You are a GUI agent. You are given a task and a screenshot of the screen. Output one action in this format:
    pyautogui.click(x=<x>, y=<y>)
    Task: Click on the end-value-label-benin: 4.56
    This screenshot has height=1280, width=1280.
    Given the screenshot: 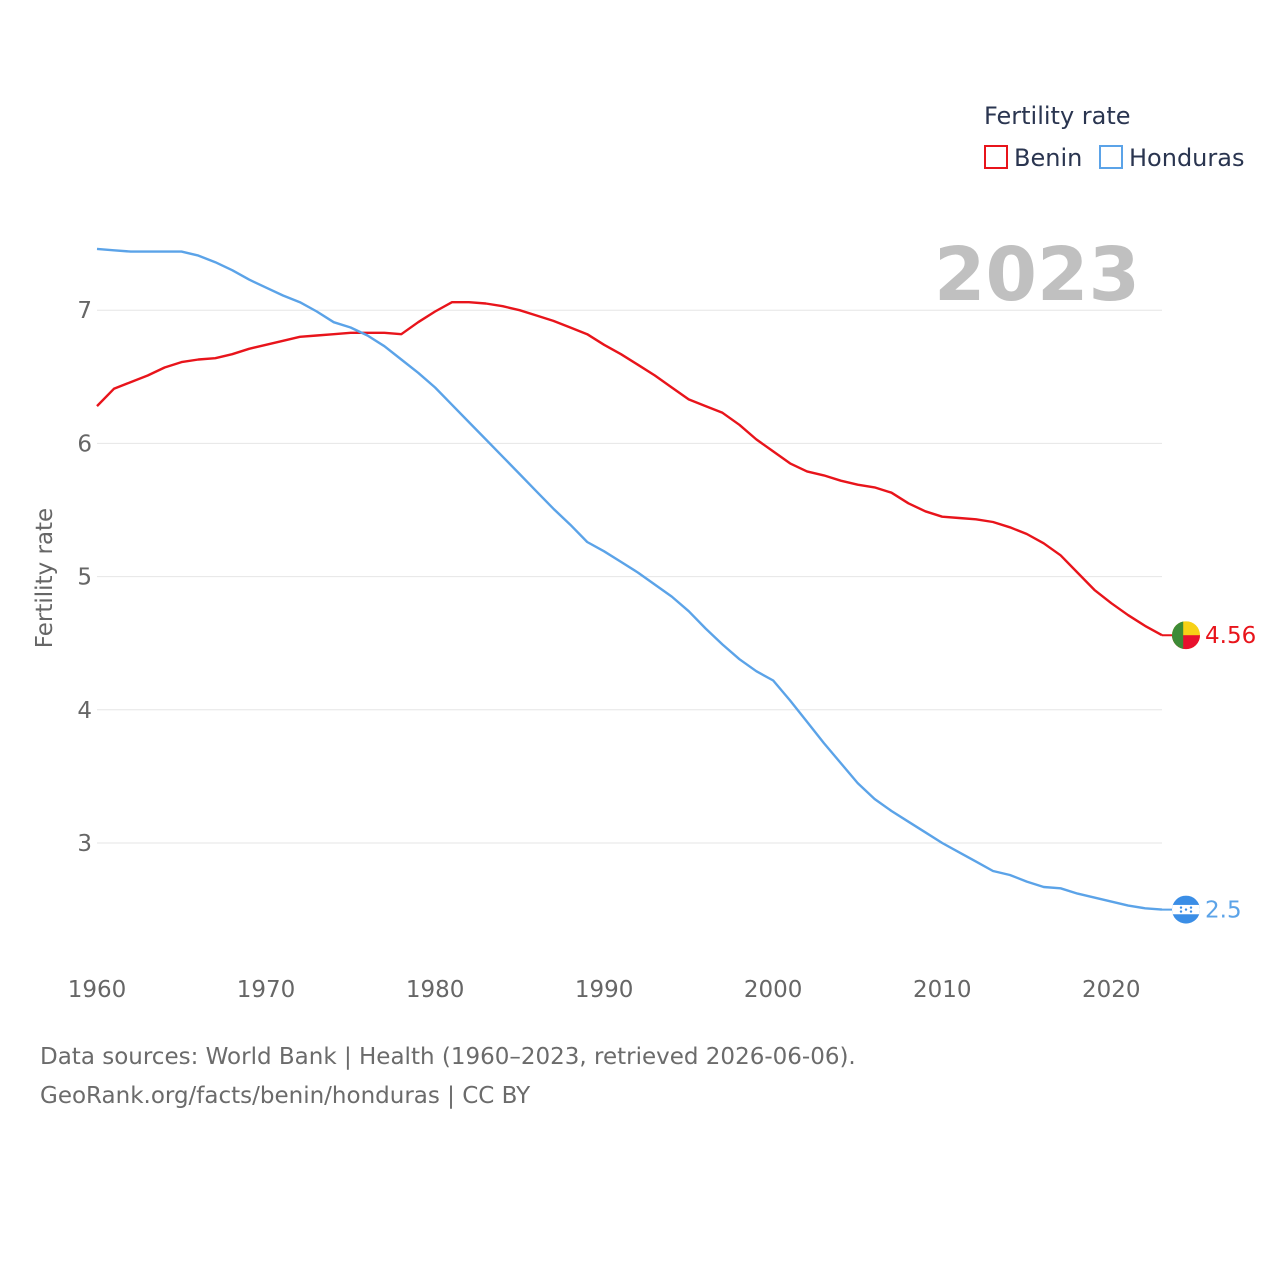 What is the action you would take?
    pyautogui.click(x=1230, y=636)
    